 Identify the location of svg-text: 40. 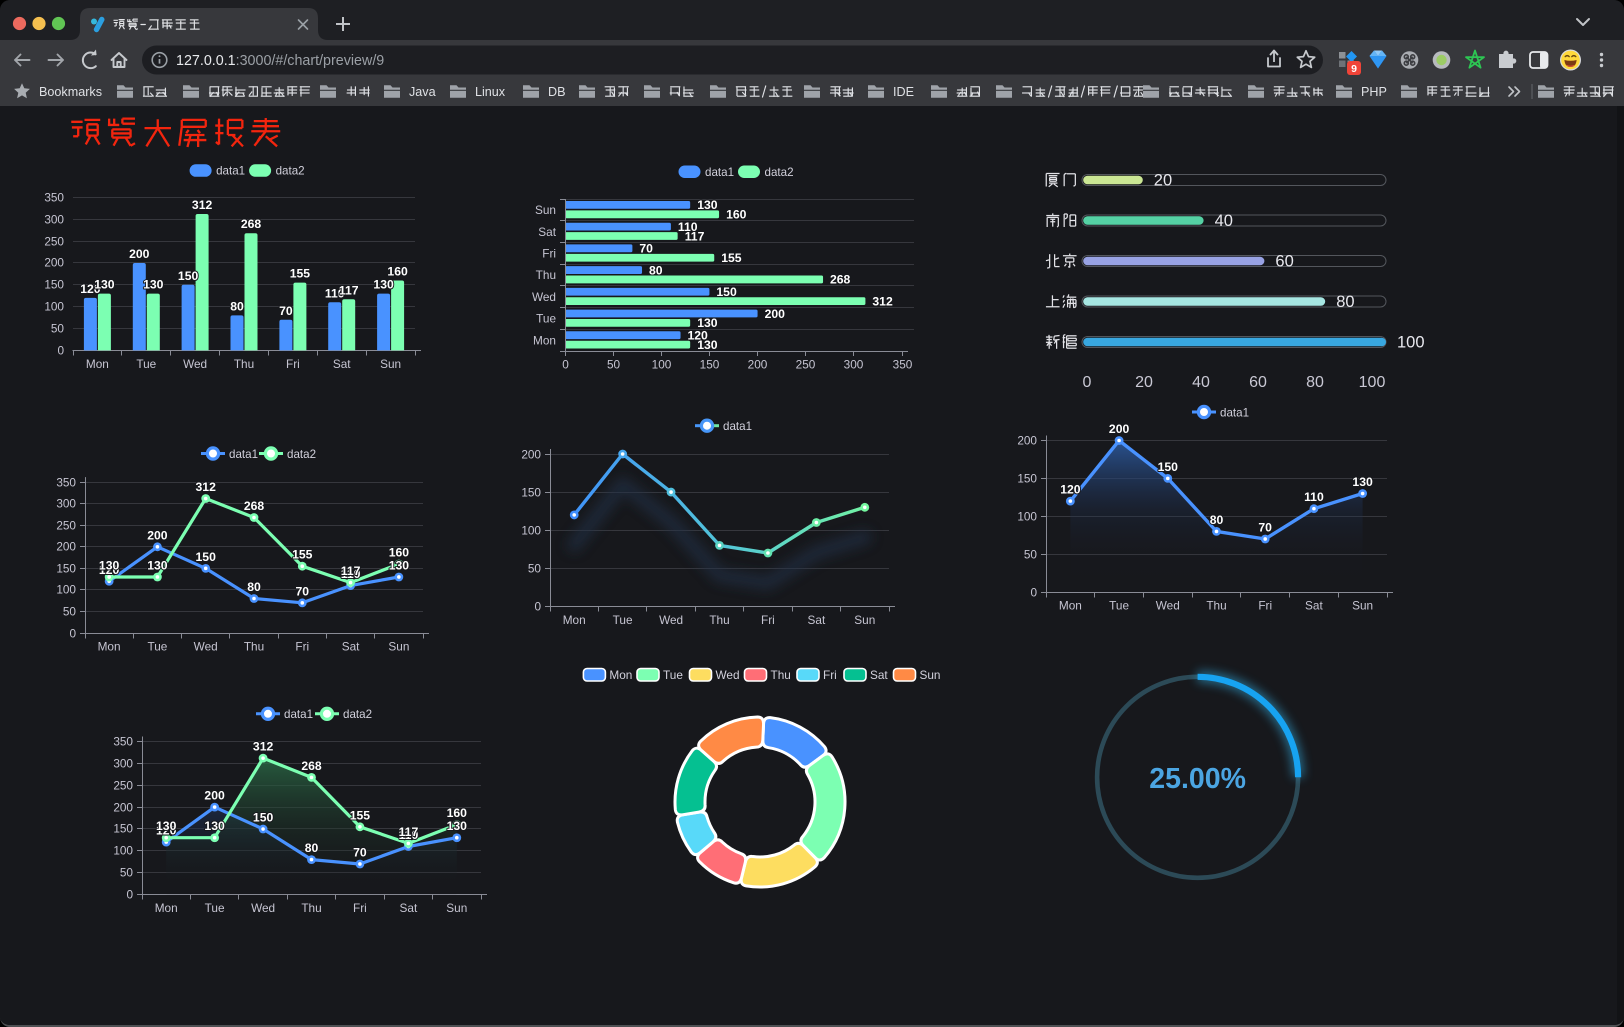
(1224, 221).